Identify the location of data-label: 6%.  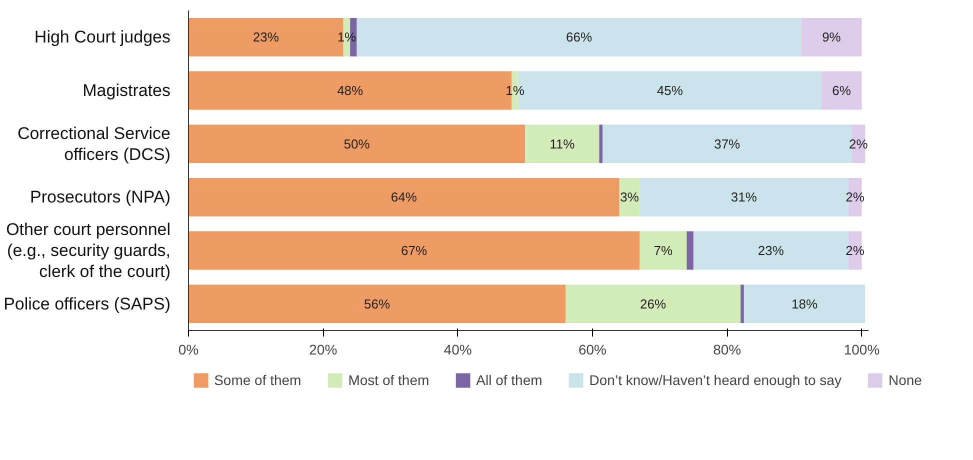
(842, 90).